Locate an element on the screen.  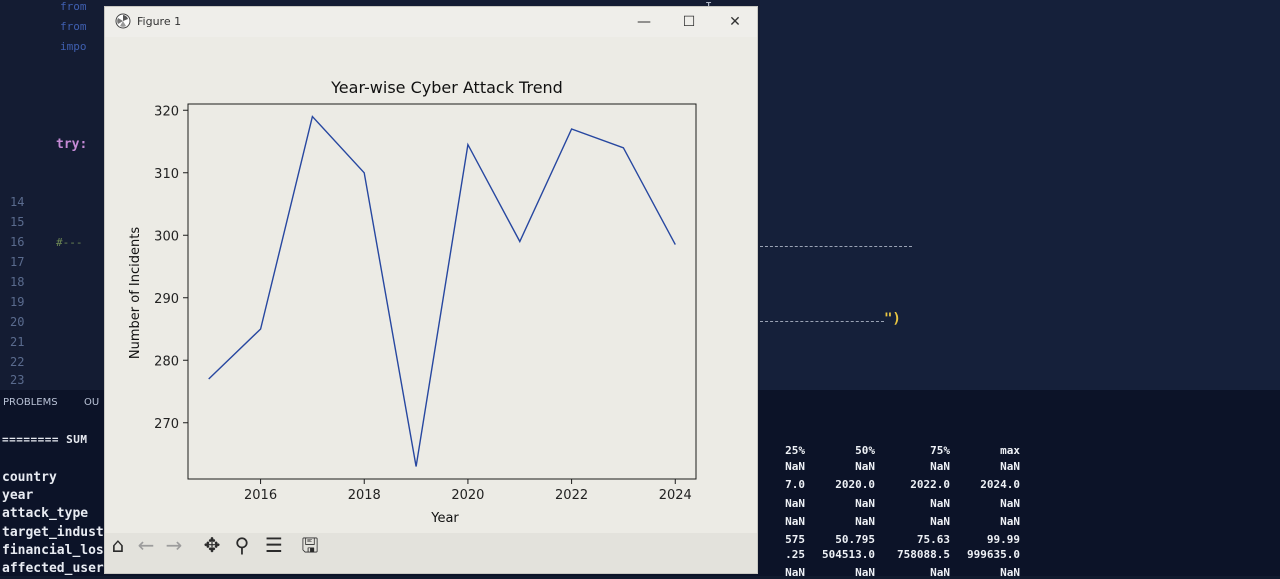
x-tick-label: 2020 is located at coordinates (467, 495).